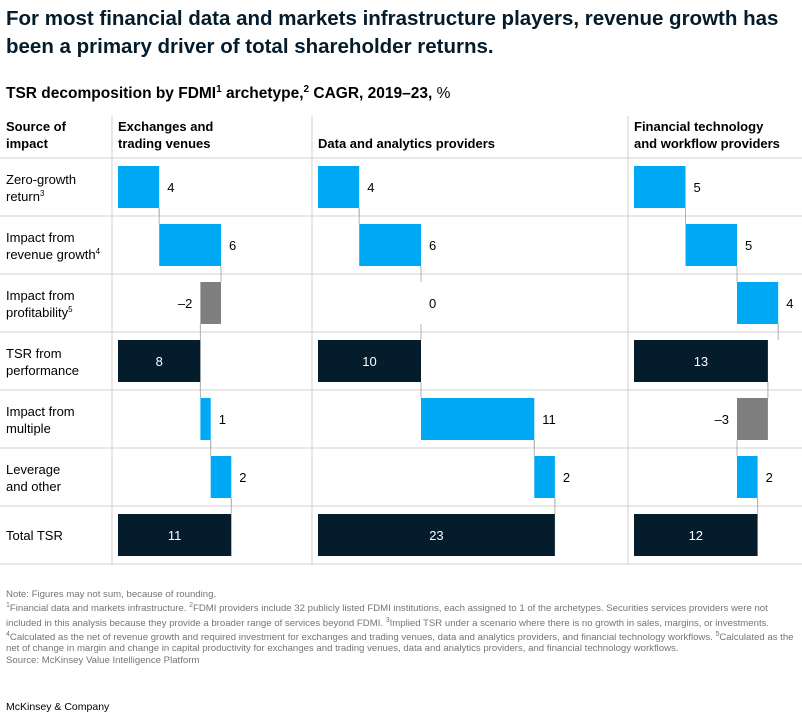 The width and height of the screenshot is (802, 717). I want to click on fn1-sup: 1, so click(8, 606).